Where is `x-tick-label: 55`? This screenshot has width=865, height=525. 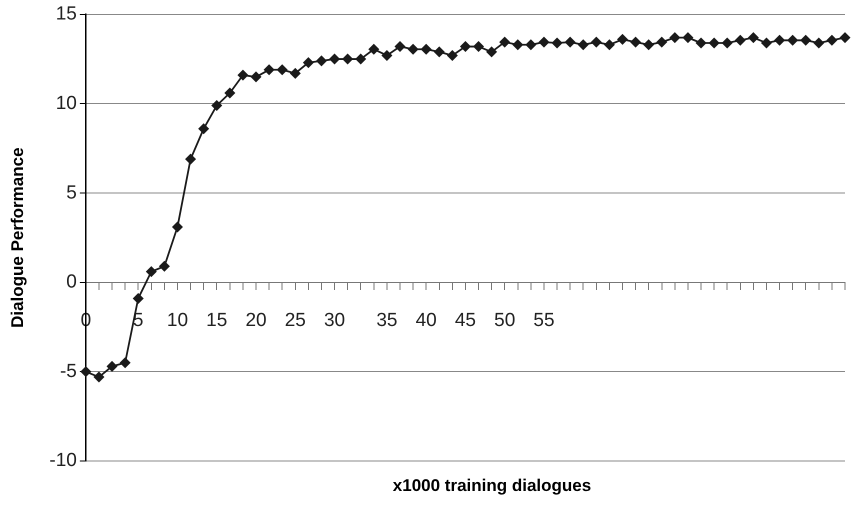 x-tick-label: 55 is located at coordinates (544, 320).